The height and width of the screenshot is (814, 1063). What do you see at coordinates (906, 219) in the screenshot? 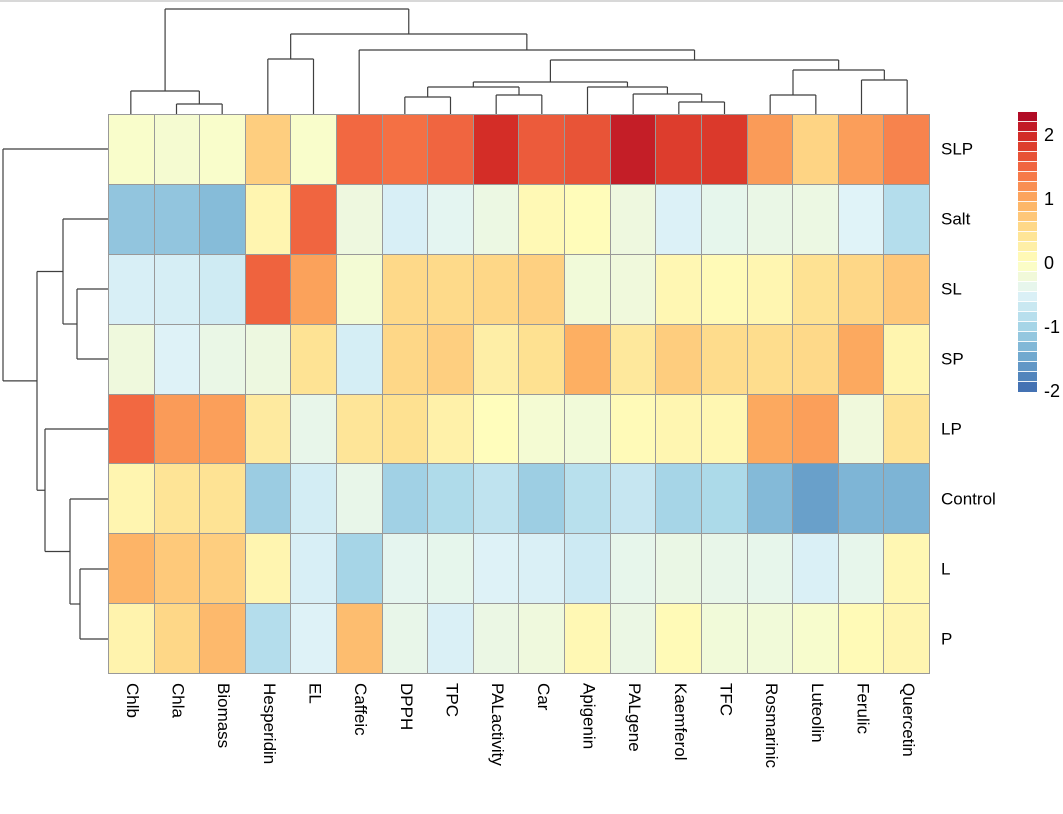
I see `heatmap-cell-Salt-Quercetin` at bounding box center [906, 219].